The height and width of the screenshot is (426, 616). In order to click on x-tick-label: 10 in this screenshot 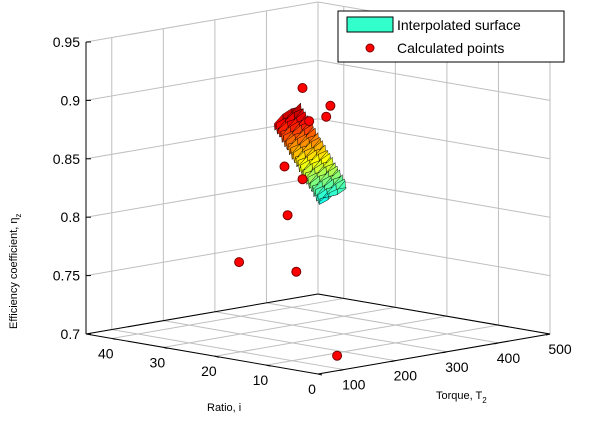, I will do `click(261, 380)`.